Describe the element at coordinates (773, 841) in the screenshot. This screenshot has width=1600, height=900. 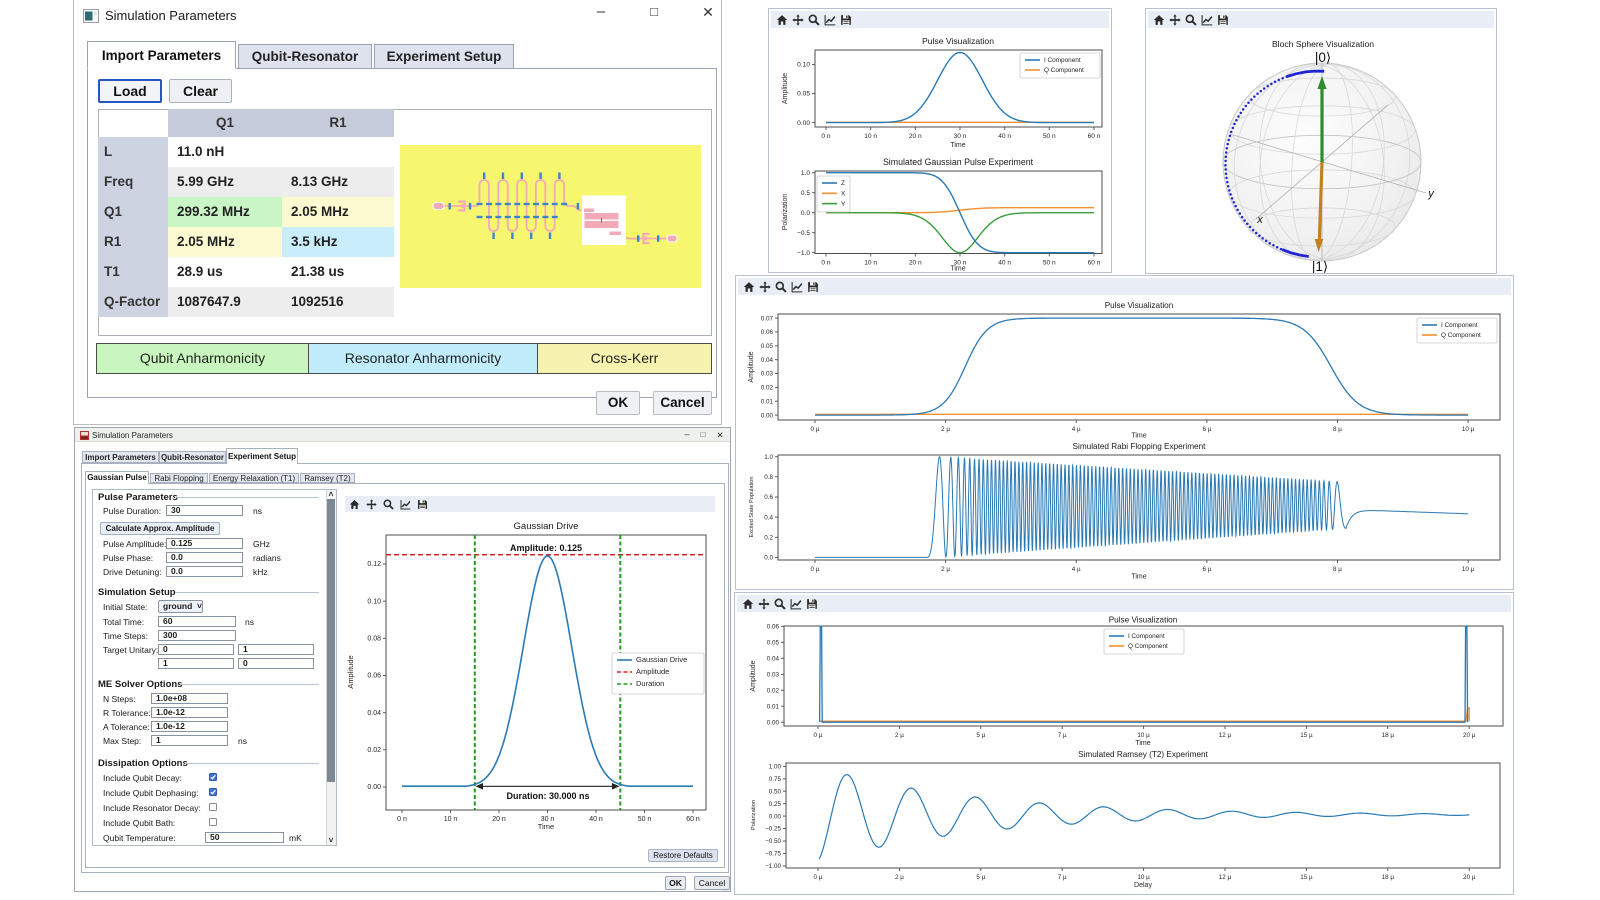
I see `svg-text: −0.50` at that location.